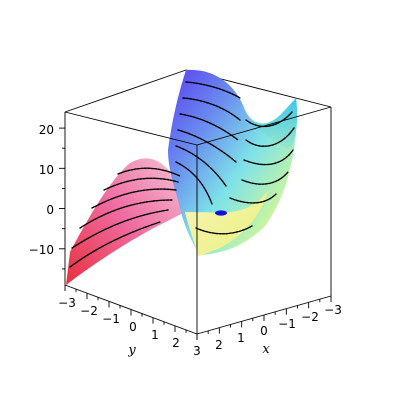 The width and height of the screenshot is (400, 400). Describe the element at coordinates (50, 210) in the screenshot. I see `z-tick-label: 0` at that location.